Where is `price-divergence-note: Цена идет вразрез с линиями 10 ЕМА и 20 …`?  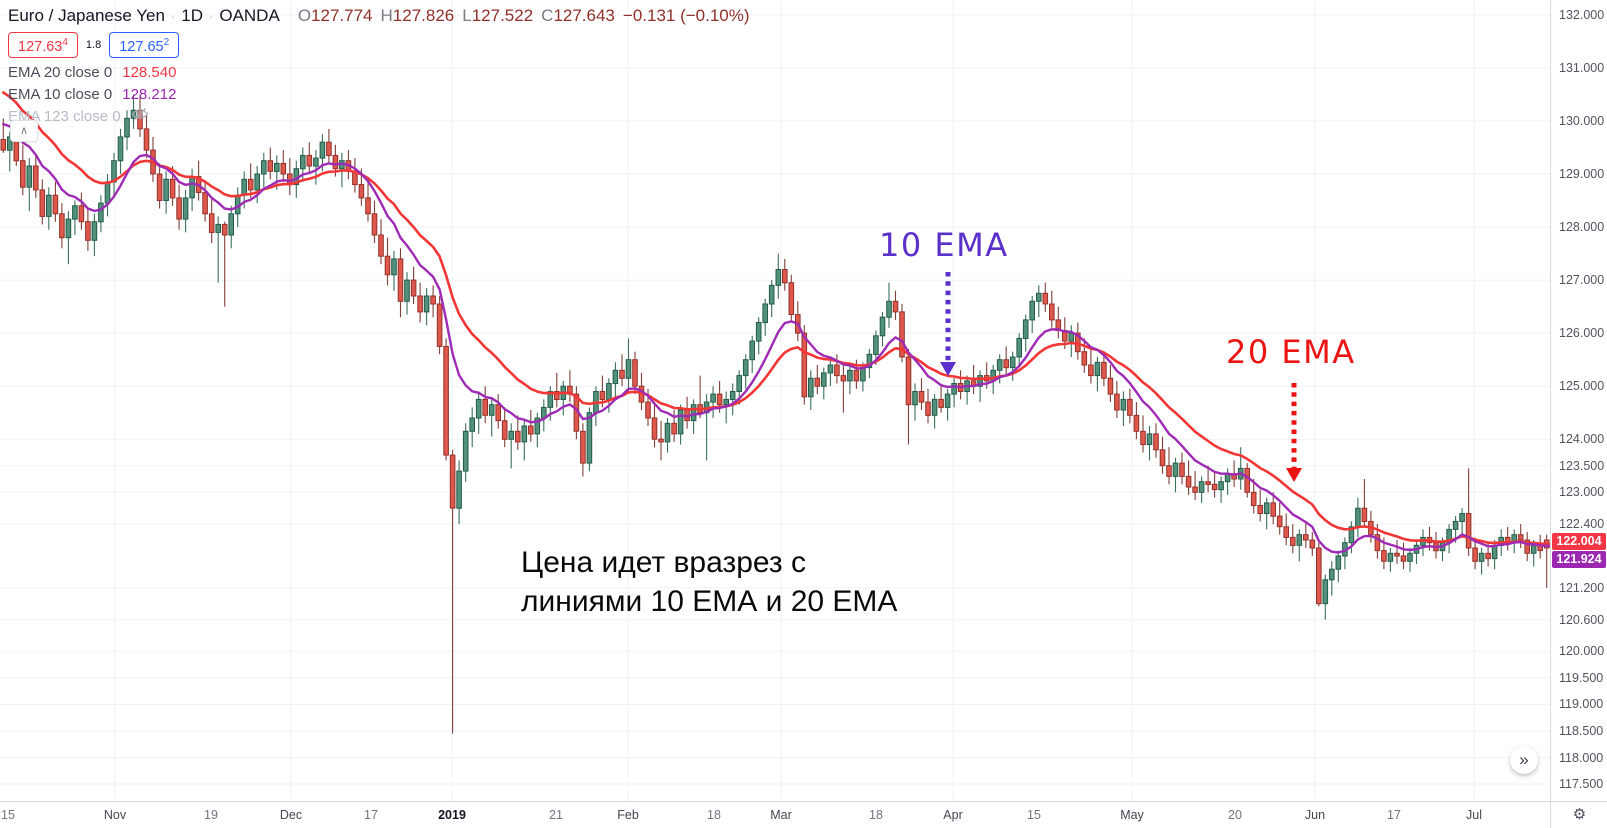
price-divergence-note: Цена идет вразрез с линиями 10 ЕМА и 20 … is located at coordinates (709, 582).